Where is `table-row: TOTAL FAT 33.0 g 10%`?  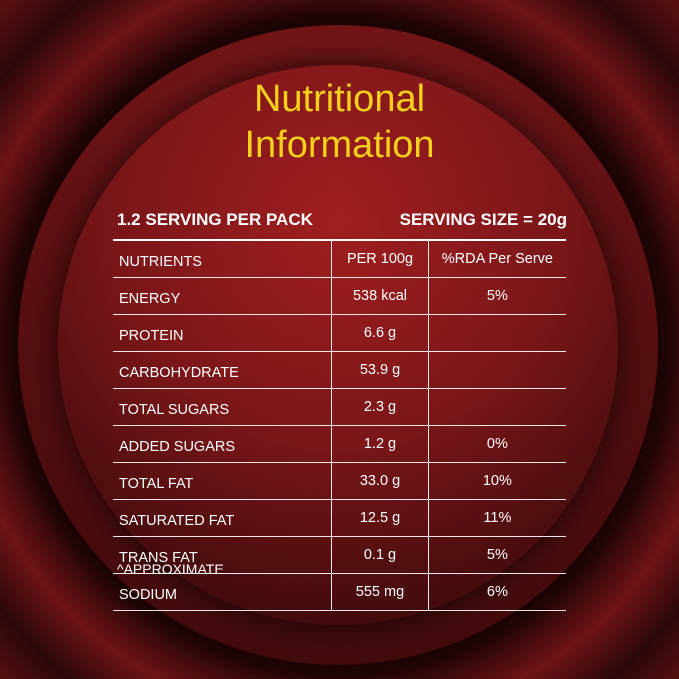 table-row: TOTAL FAT 33.0 g 10% is located at coordinates (339, 481).